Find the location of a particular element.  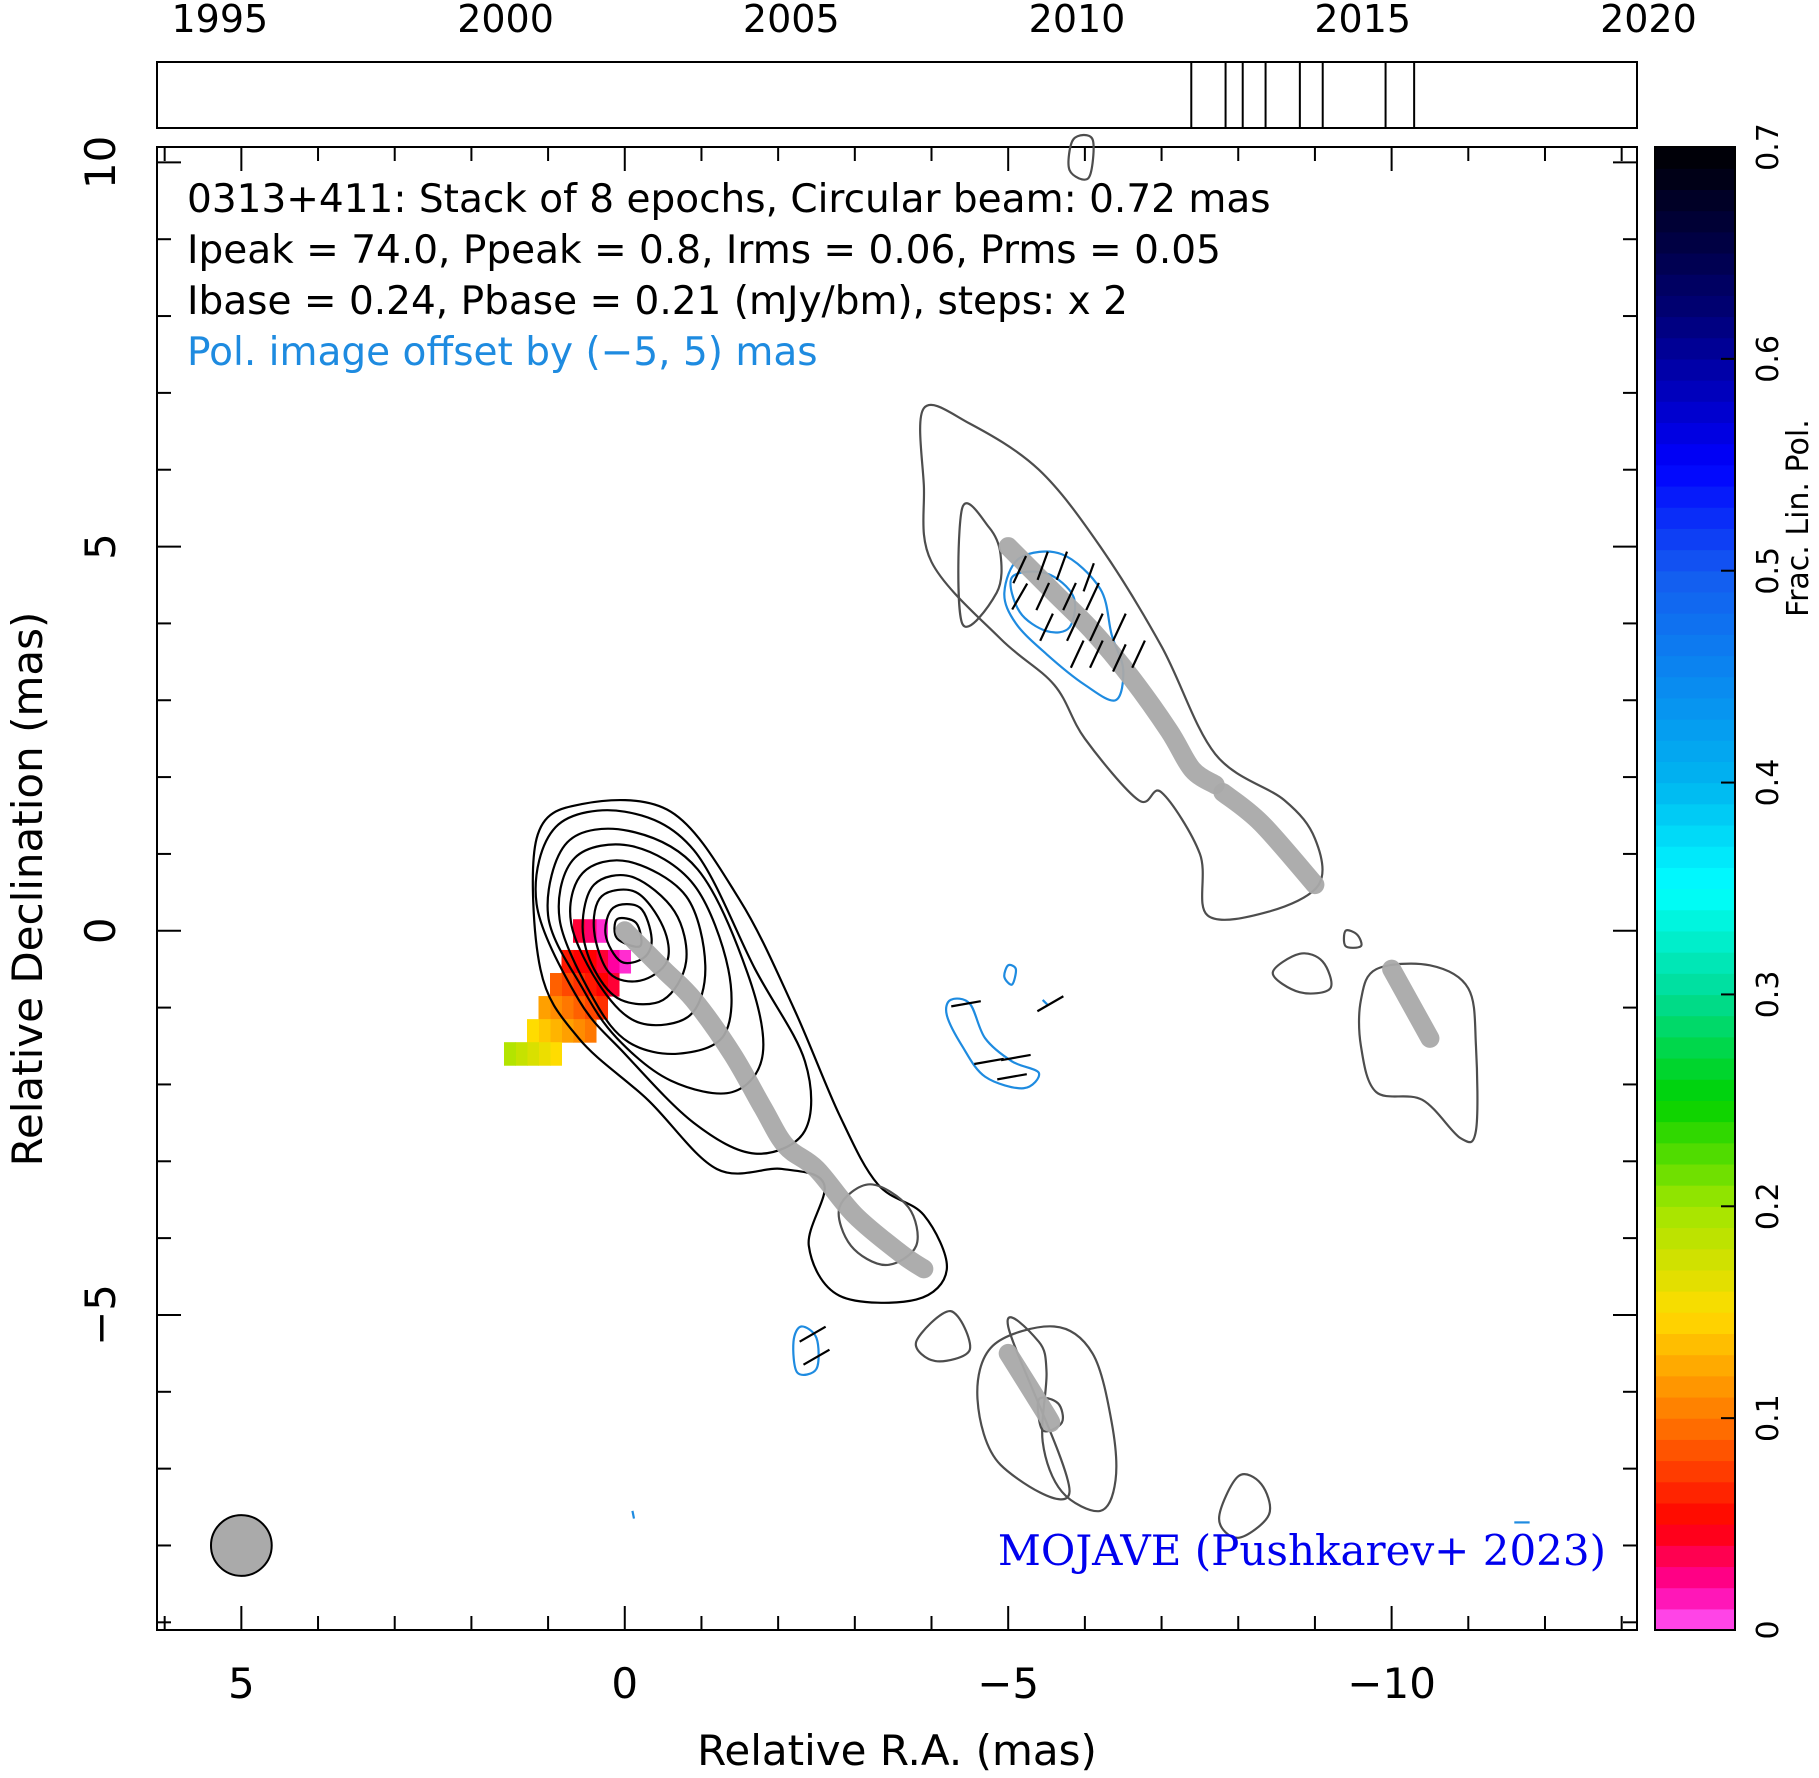

colorbar: 0 0.1 0.2 0.3 0.4 0.5 0.6 0.7 Frac. Lin. Pol. is located at coordinates (1735, 881).